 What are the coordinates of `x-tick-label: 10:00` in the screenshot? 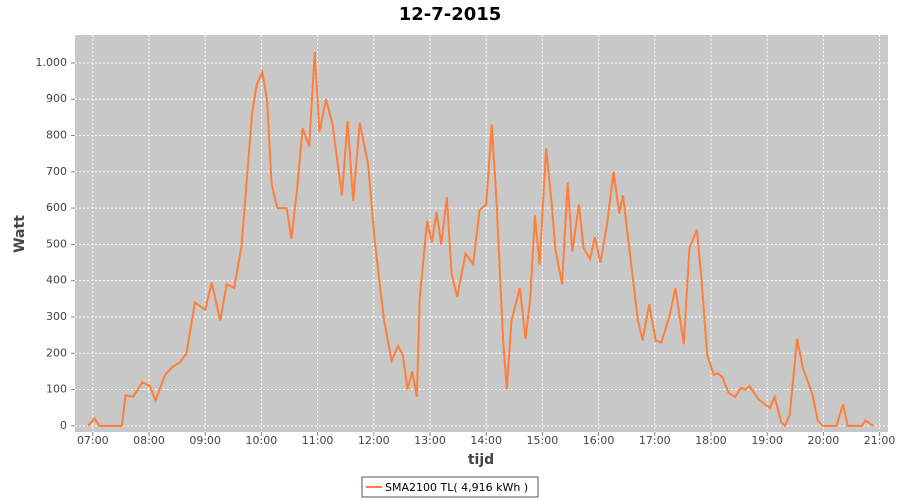 It's located at (262, 440).